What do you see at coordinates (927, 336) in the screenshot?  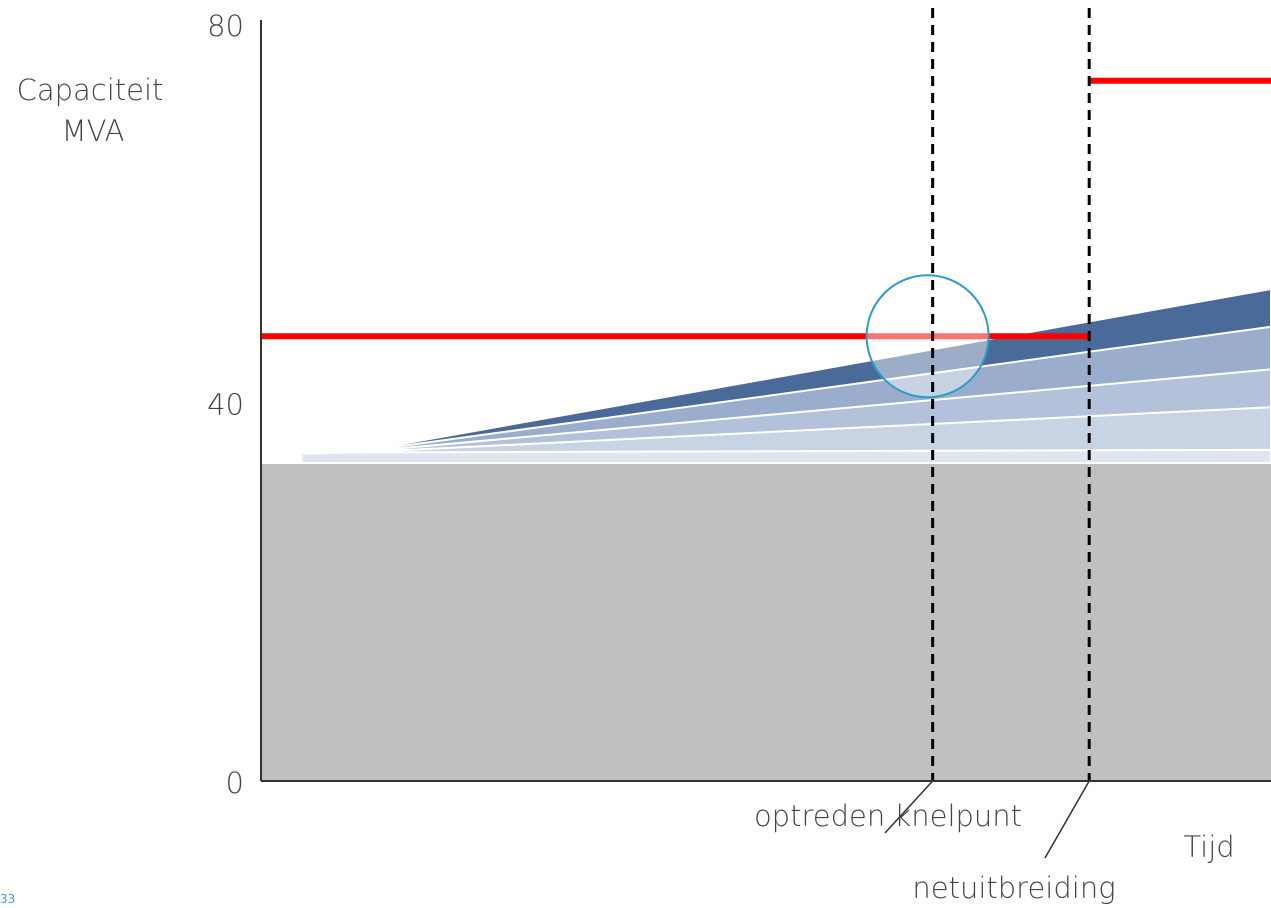 I see `bottleneck-highlight-circle` at bounding box center [927, 336].